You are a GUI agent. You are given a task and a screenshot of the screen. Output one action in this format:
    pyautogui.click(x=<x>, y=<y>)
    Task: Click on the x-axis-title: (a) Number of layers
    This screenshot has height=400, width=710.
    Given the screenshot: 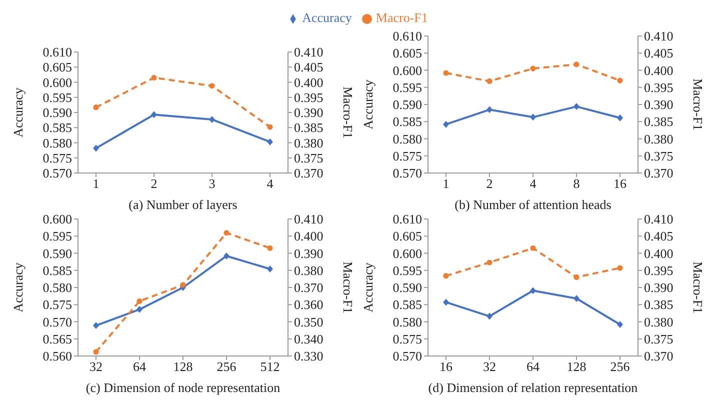 What is the action you would take?
    pyautogui.click(x=183, y=204)
    